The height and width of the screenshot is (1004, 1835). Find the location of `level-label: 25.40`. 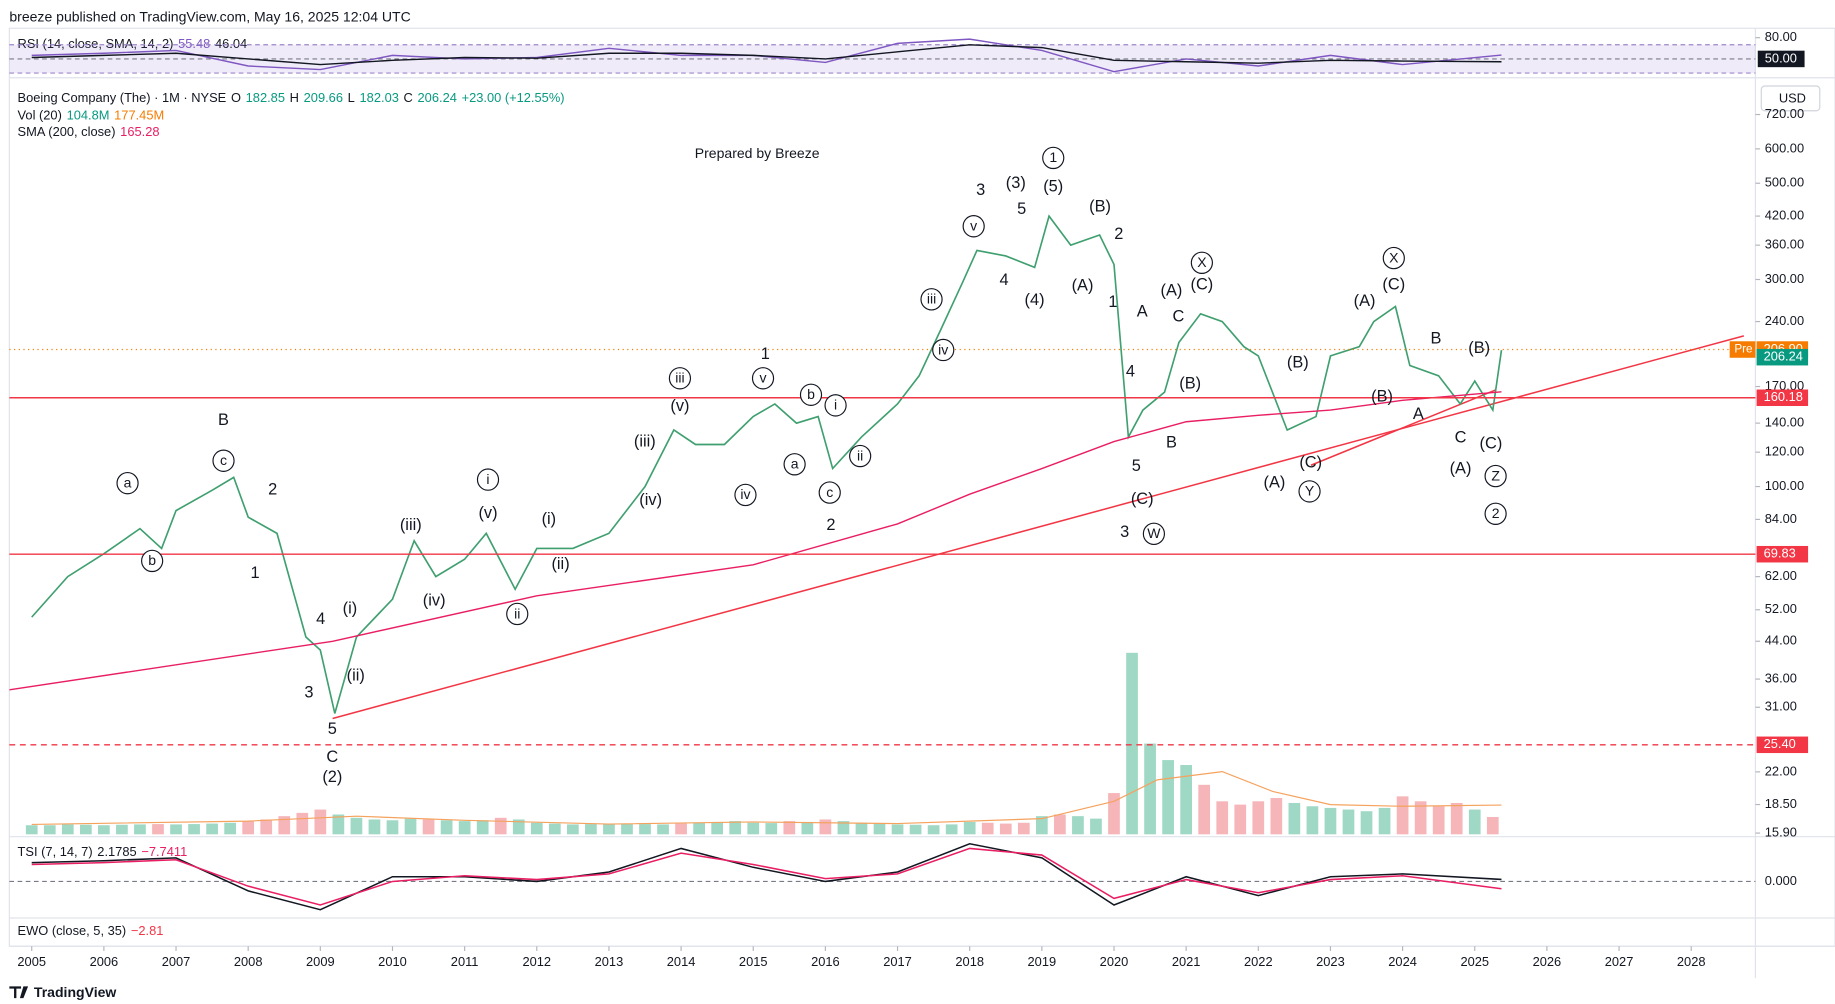

level-label: 25.40 is located at coordinates (1780, 743).